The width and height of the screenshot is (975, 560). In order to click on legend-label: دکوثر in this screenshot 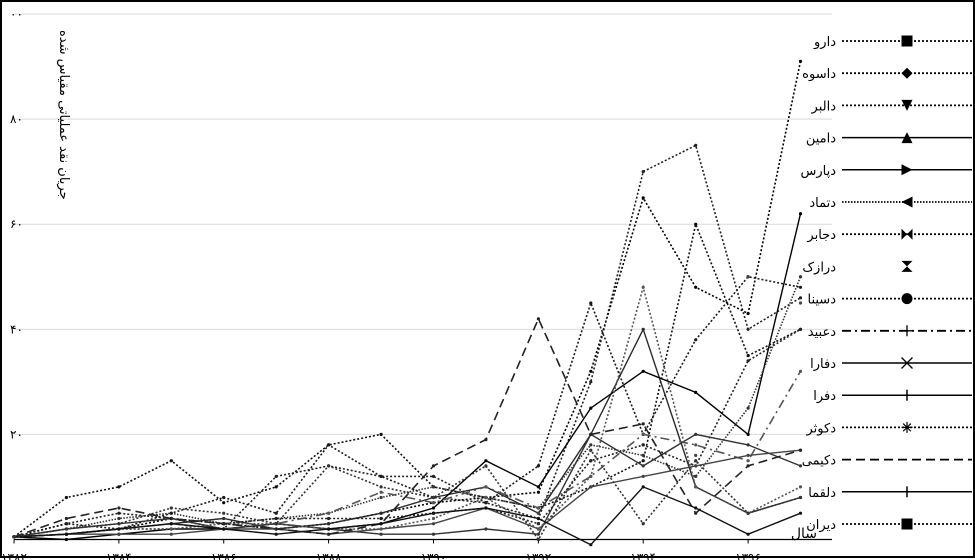, I will do `click(821, 428)`.